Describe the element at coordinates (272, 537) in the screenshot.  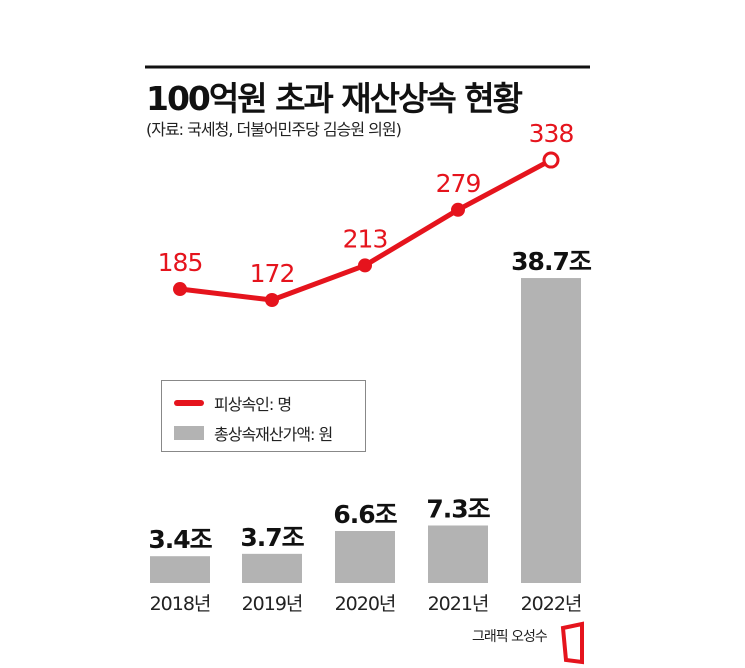
I see `bar-value-label: 3.7조` at that location.